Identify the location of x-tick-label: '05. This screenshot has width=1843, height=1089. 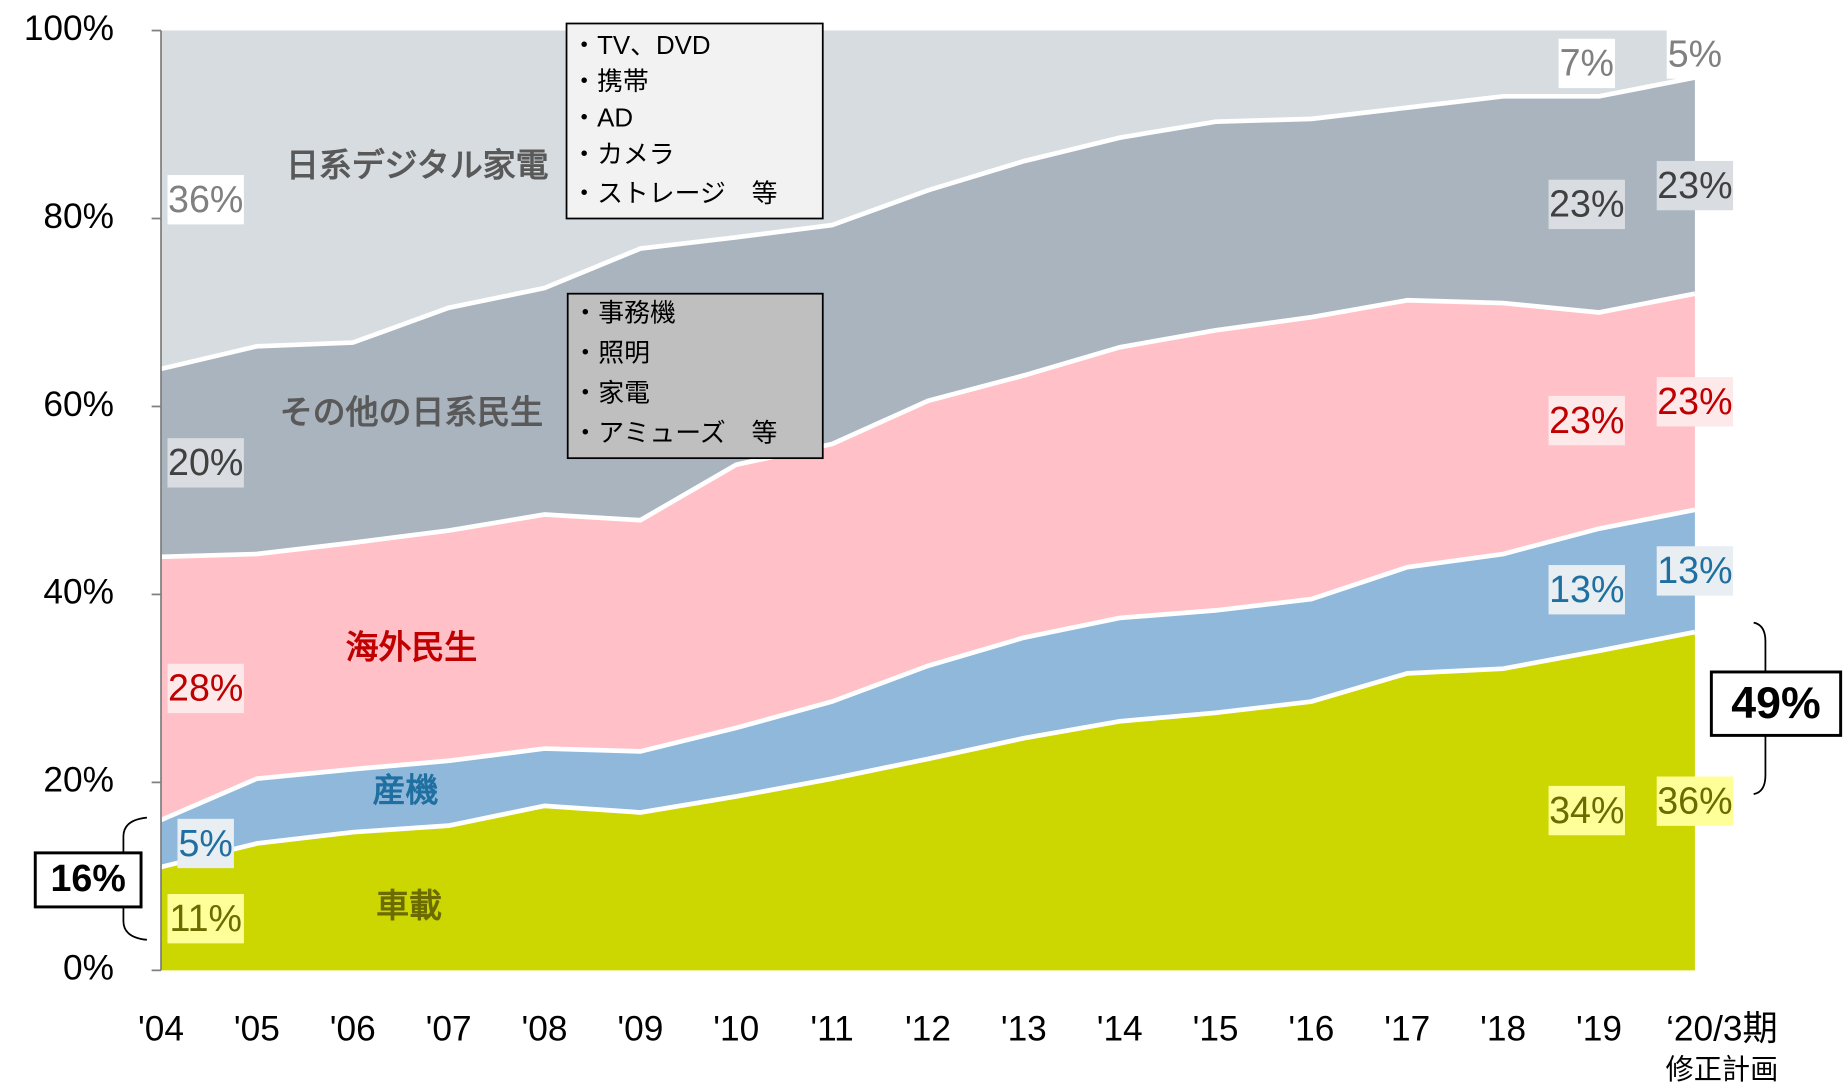
(257, 1029).